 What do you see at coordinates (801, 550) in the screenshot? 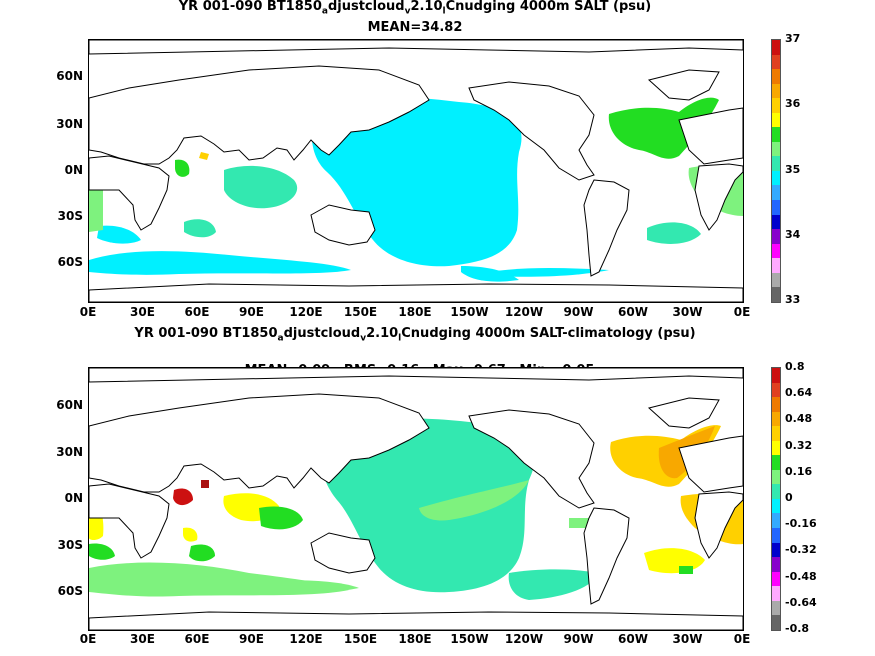
I see `bottom-cbar-label: -0.32` at bounding box center [801, 550].